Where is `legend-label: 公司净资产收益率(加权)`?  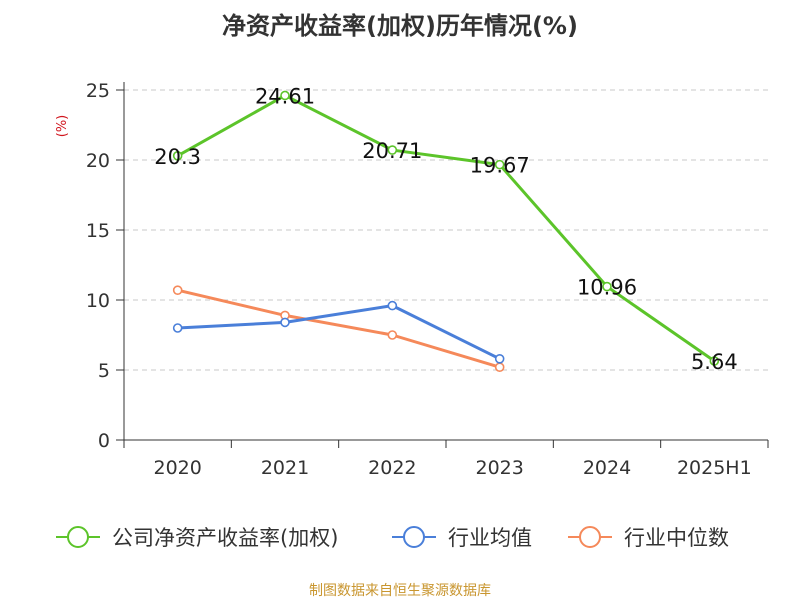
legend-label: 公司净资产收益率(加权) is located at coordinates (225, 538).